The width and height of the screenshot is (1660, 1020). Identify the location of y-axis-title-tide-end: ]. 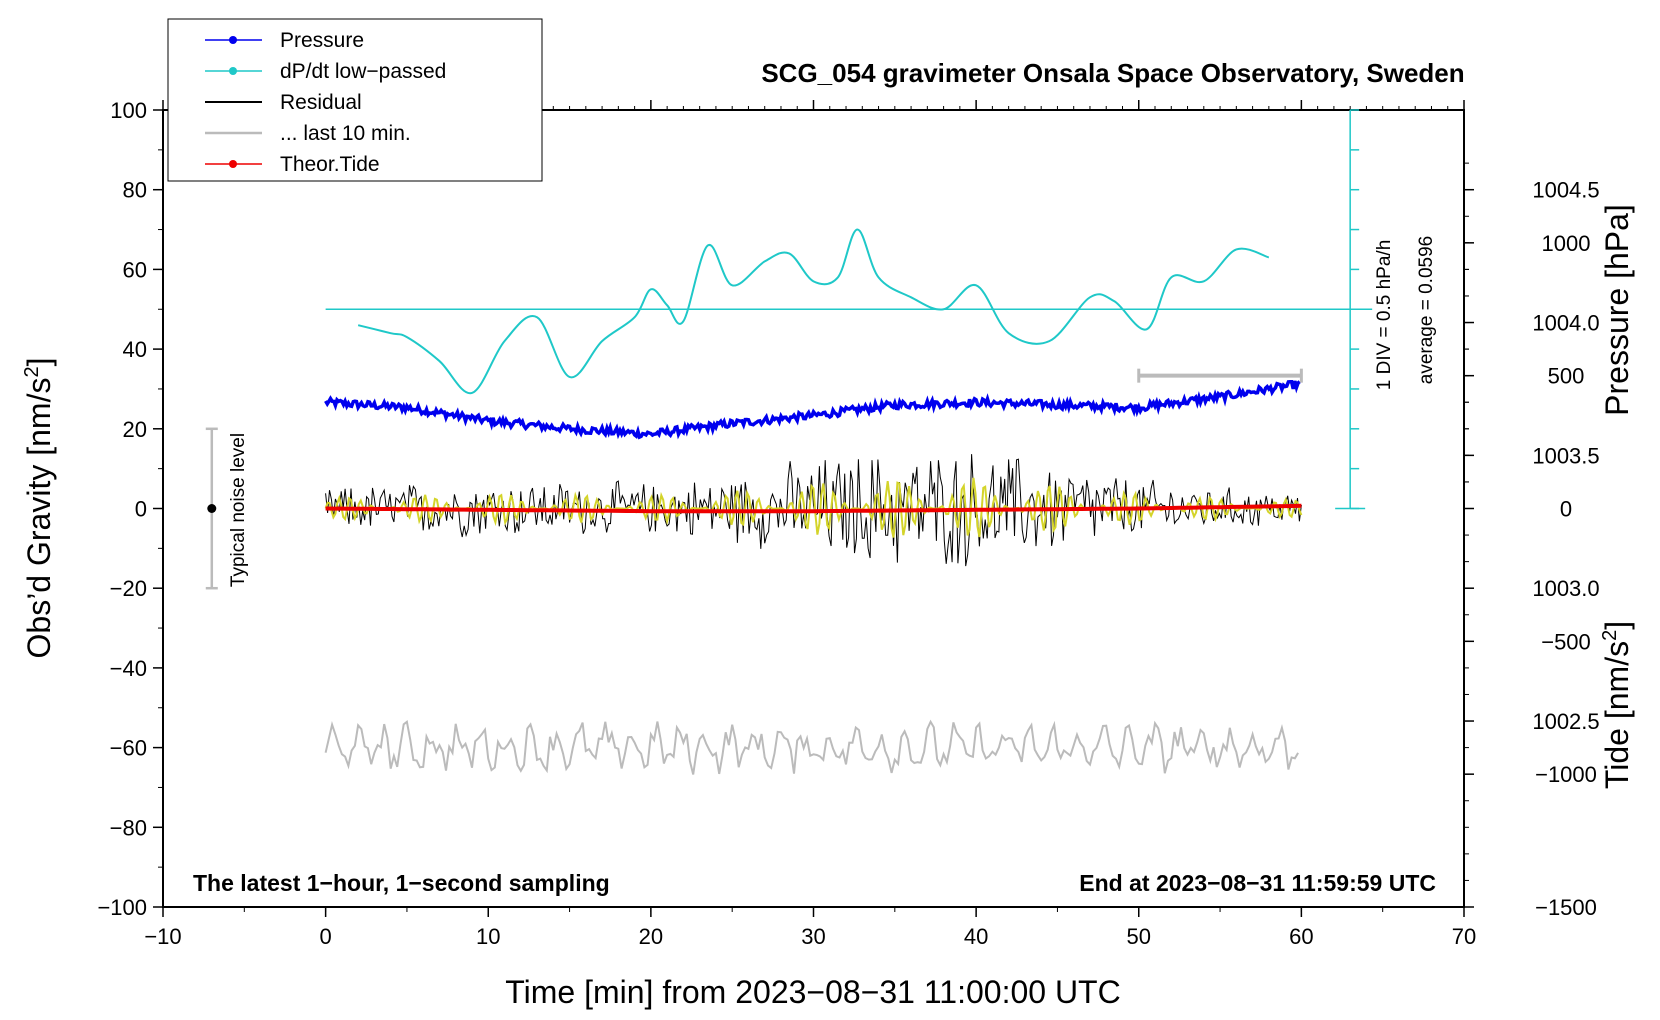
(1617, 625).